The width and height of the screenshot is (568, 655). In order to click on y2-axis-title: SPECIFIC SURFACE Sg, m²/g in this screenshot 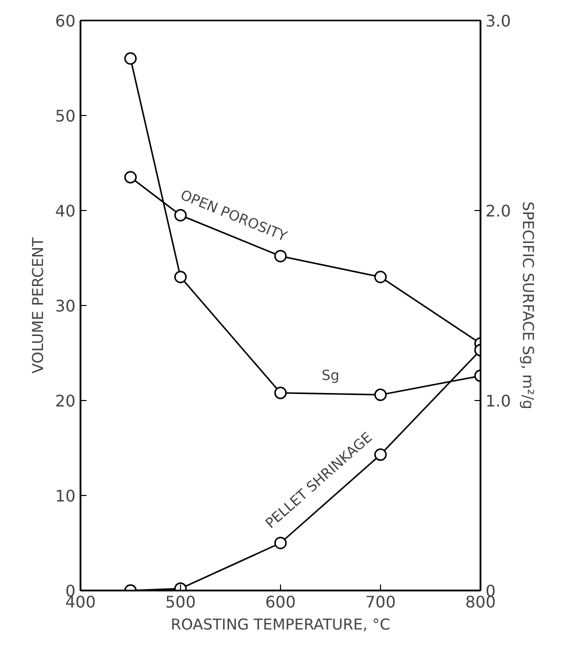, I will do `click(527, 306)`.